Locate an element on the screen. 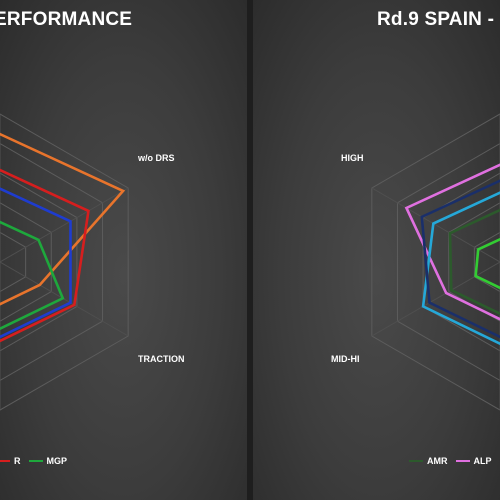  right-legend: AMR ALP is located at coordinates (454, 461).